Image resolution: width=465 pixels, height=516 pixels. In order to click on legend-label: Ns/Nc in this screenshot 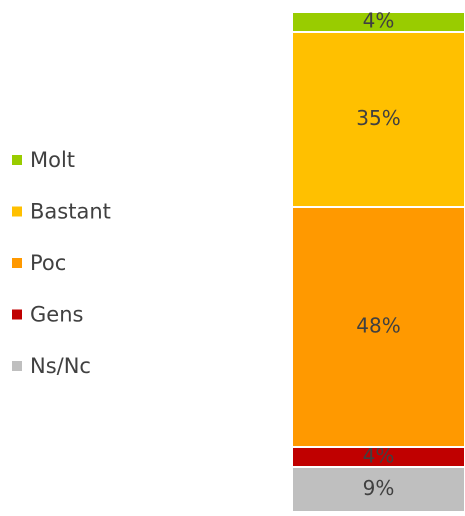, I will do `click(60, 366)`.